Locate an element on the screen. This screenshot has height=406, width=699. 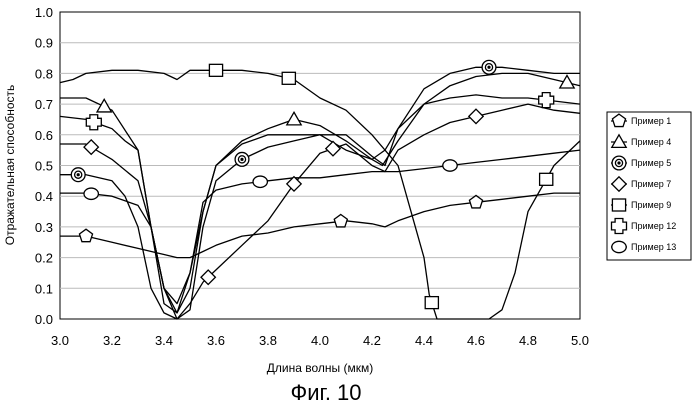
x-tick-label: 5.0 is located at coordinates (580, 340).